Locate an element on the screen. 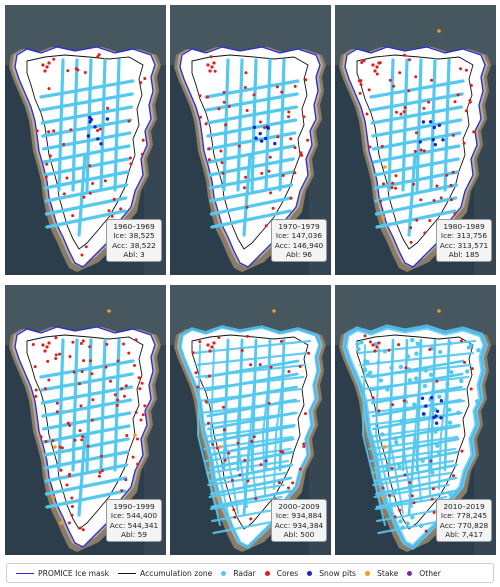 The height and width of the screenshot is (587, 500). legend-label: PROMICE Ice mask is located at coordinates (74, 573).